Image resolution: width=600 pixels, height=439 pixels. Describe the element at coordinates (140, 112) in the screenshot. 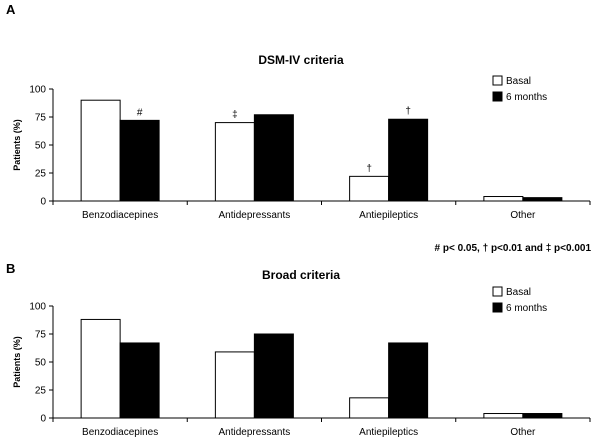

I see `significance-marker: #` at that location.